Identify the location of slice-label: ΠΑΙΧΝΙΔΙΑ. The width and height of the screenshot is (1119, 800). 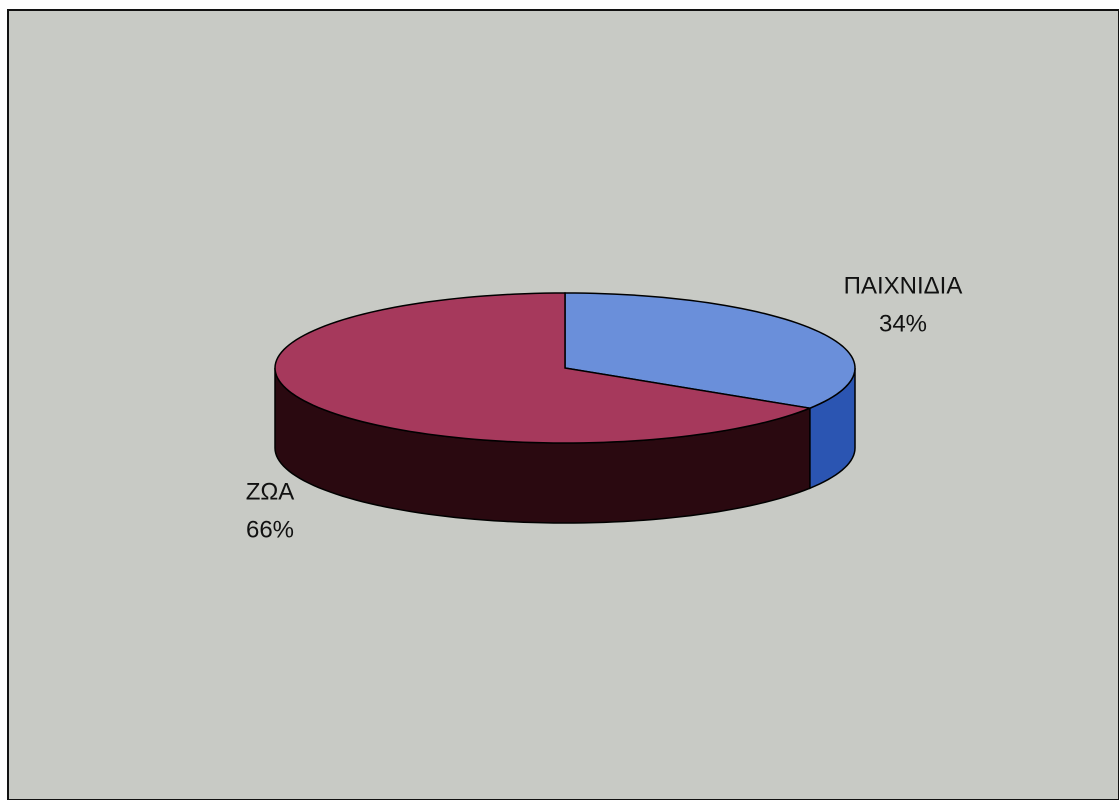
(903, 285).